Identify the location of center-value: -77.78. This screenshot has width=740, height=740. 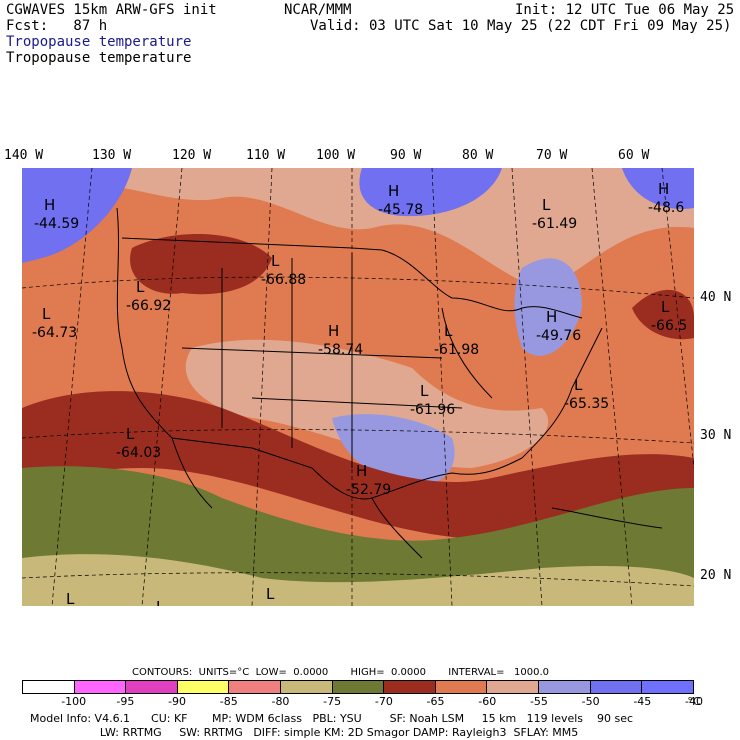
(278, 605).